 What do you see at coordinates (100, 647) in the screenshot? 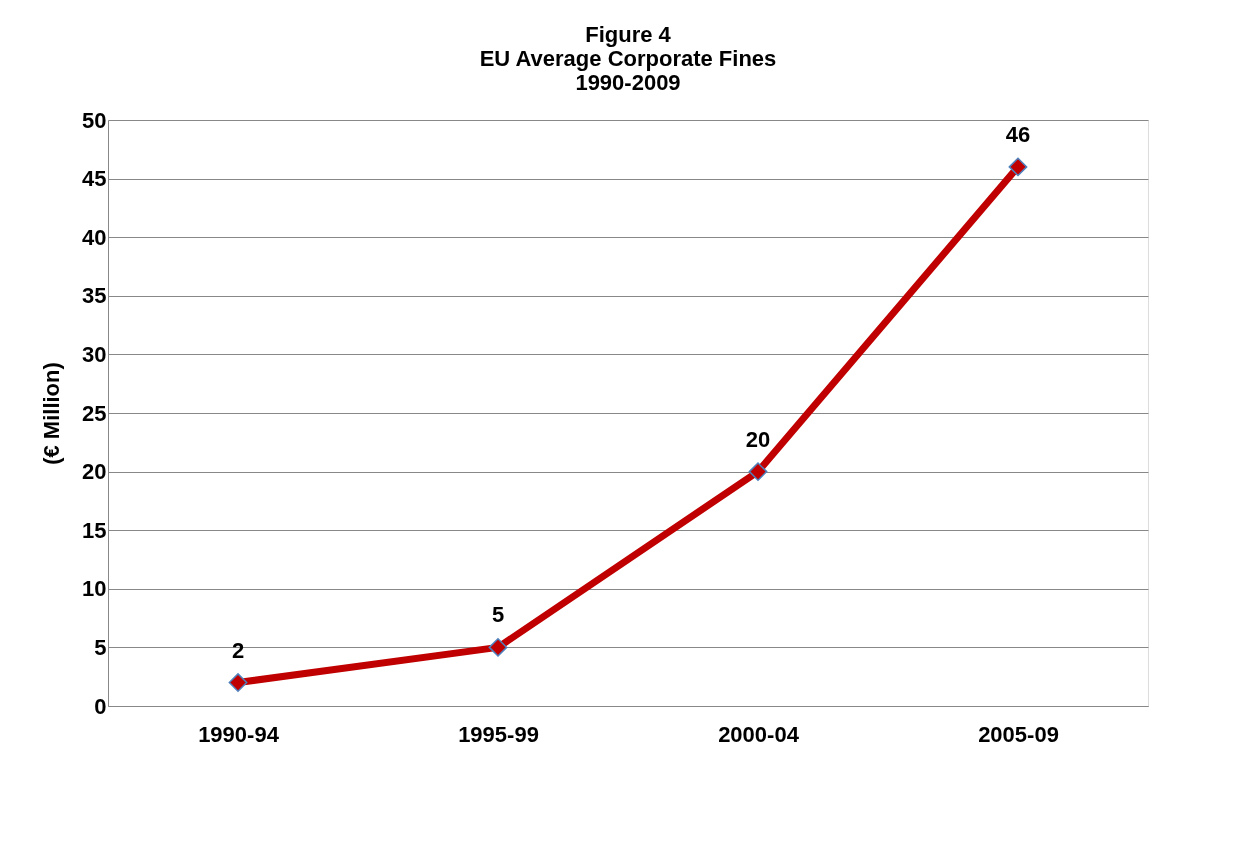
I see `y-tick-label: 5` at bounding box center [100, 647].